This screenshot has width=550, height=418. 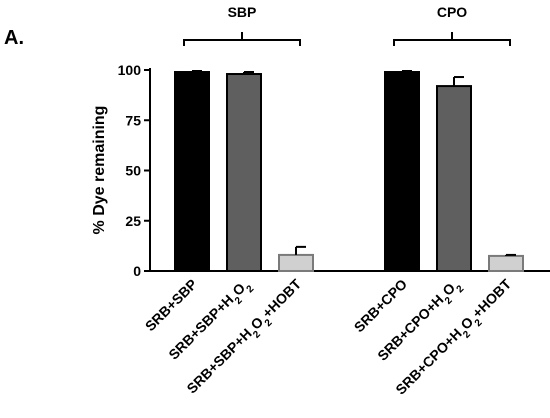 I want to click on y-tick-label: 75, so click(x=133, y=120).